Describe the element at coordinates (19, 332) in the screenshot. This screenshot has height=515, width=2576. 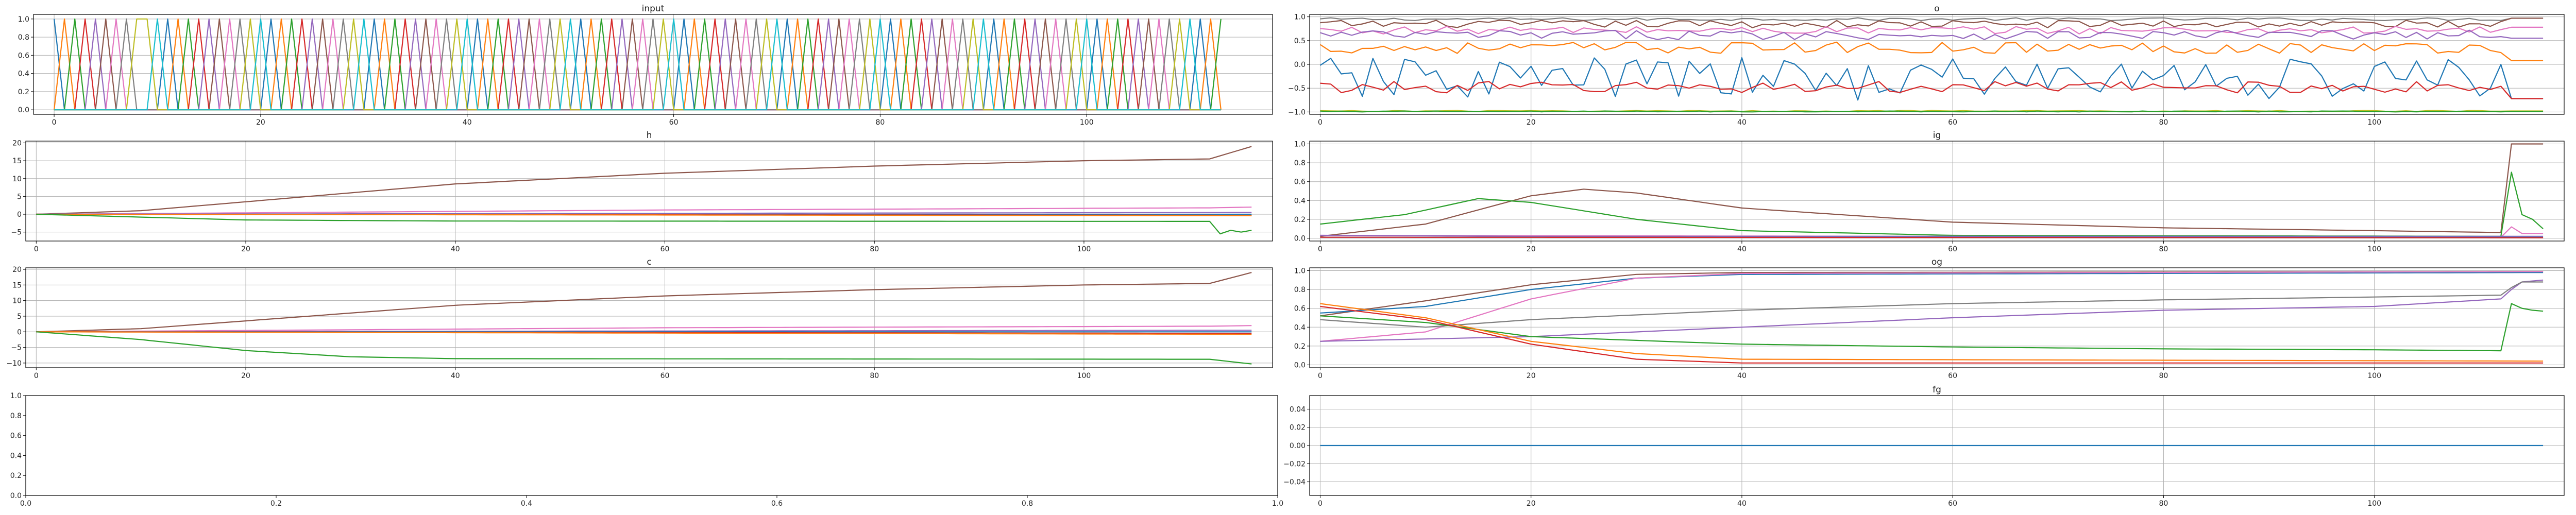
I see `y-tick-label: 0` at that location.